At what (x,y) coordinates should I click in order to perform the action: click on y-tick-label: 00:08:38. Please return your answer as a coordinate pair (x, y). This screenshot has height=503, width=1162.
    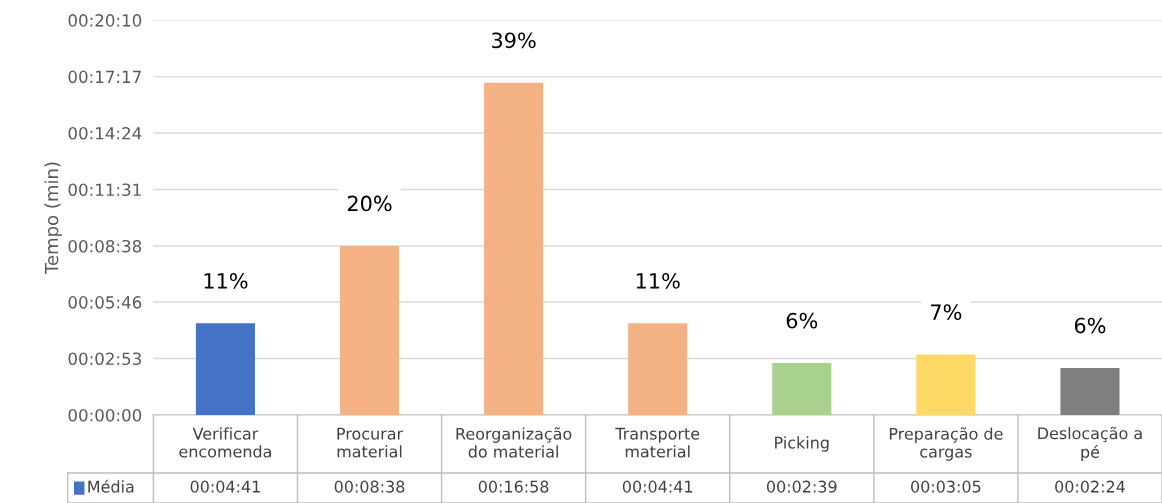
    Looking at the image, I should click on (105, 246).